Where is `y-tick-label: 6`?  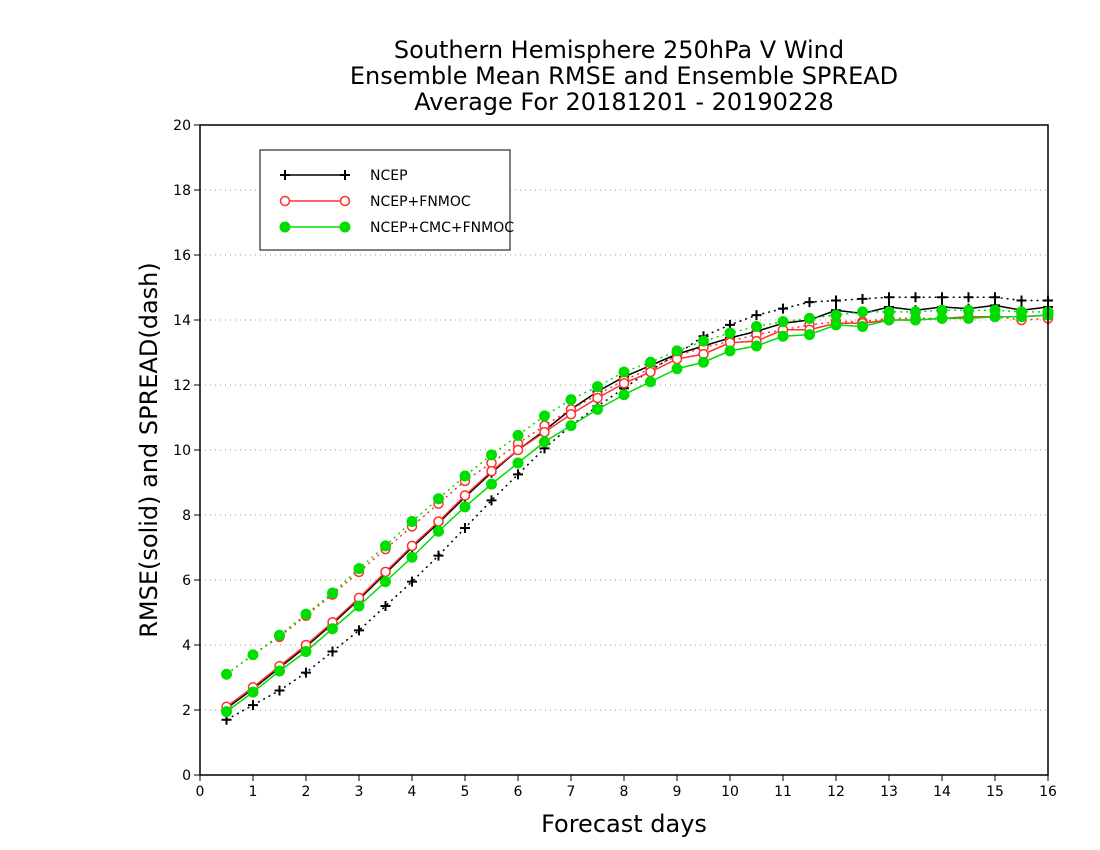
y-tick-label: 6 is located at coordinates (186, 581).